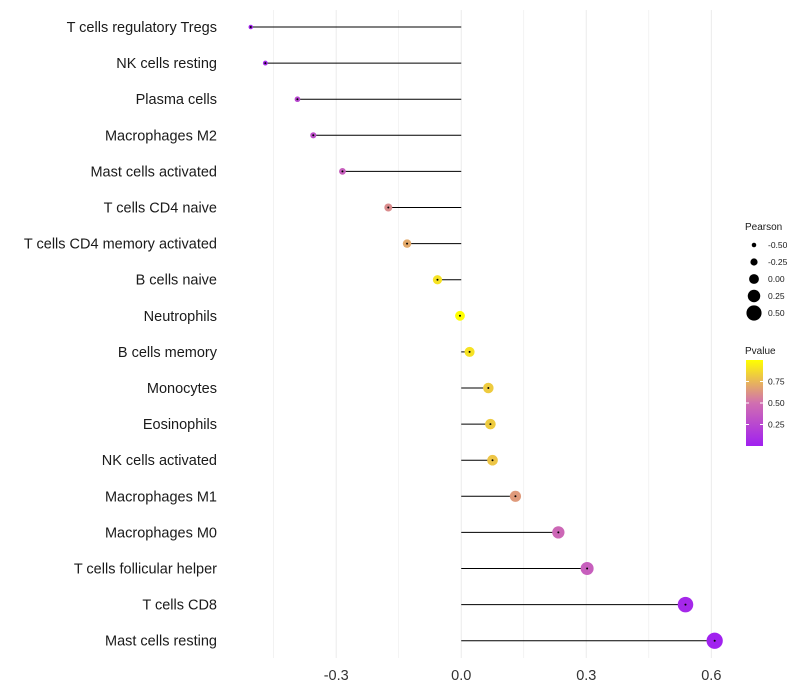 The width and height of the screenshot is (800, 700). I want to click on size-legend-label: -0.50, so click(778, 245).